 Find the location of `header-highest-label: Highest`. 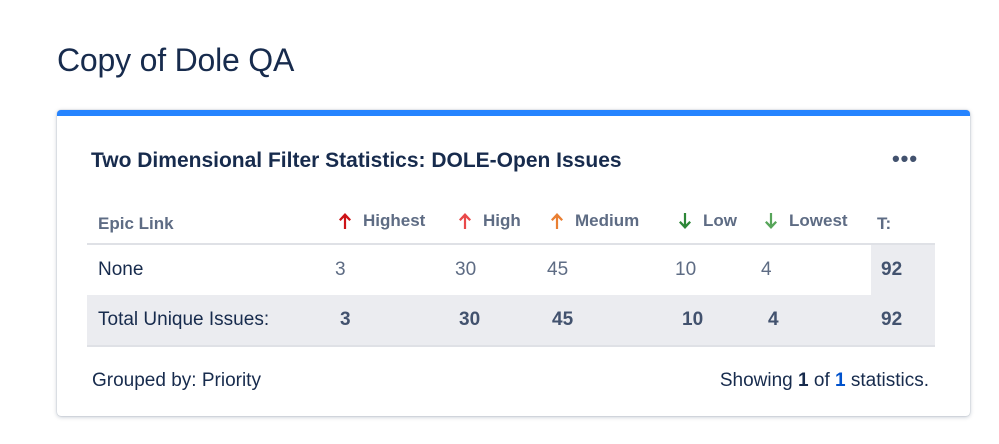

header-highest-label: Highest is located at coordinates (394, 220).